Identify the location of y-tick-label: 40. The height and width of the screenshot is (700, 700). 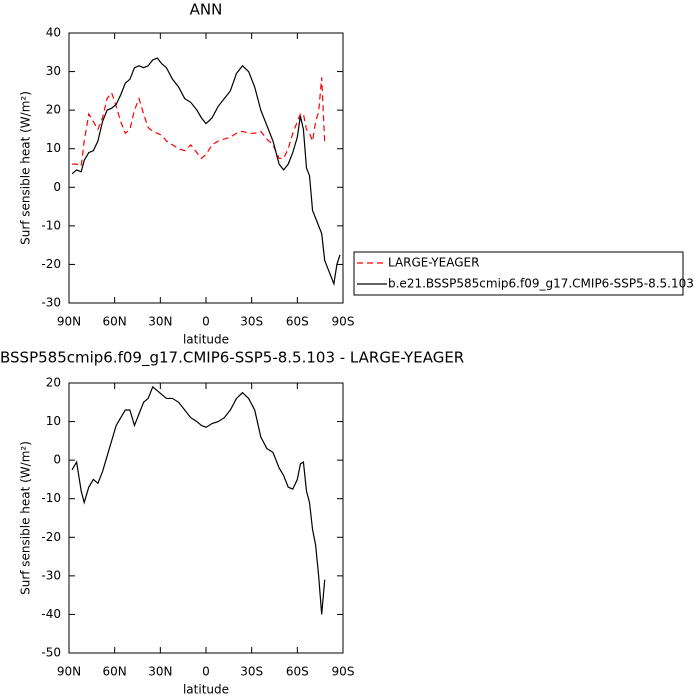
(53, 33).